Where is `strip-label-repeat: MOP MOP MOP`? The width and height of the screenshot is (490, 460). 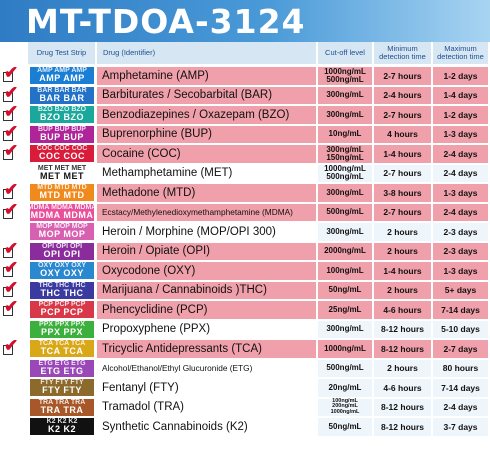
strip-label-repeat: MOP MOP MOP is located at coordinates (62, 226).